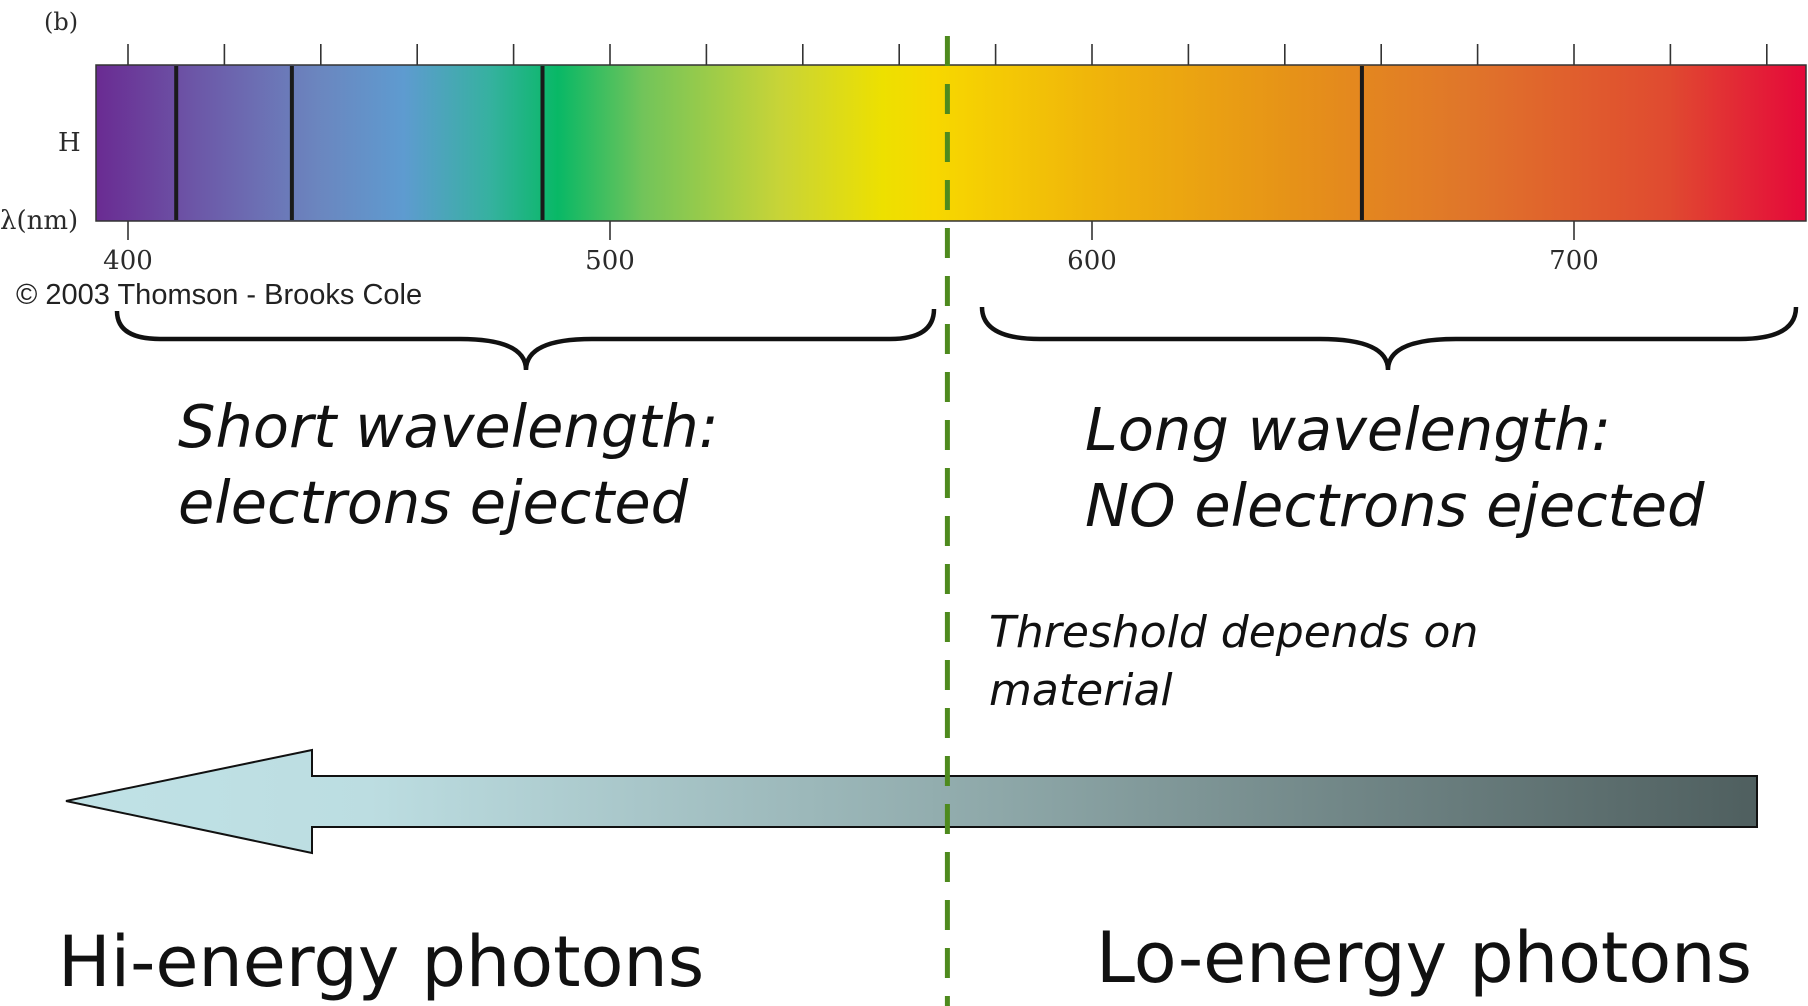  I want to click on threshold-note: Threshold depends on material, so click(1233, 662).